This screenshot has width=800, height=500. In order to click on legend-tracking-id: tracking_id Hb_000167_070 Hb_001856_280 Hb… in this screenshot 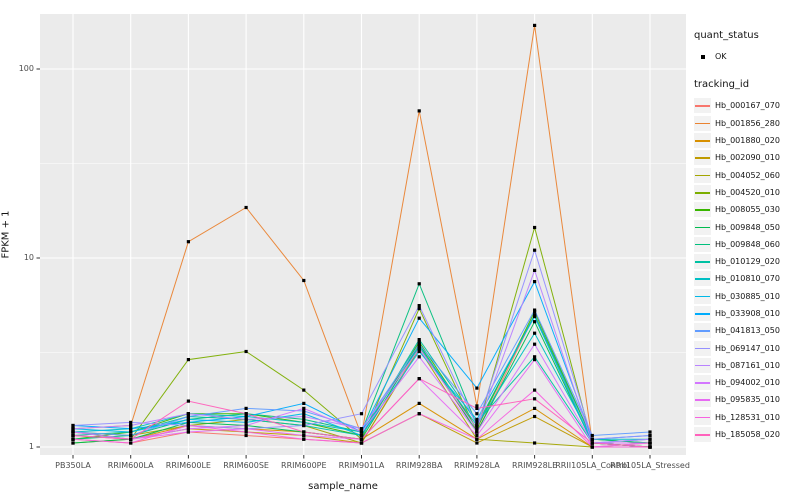, I will do `click(747, 261)`.